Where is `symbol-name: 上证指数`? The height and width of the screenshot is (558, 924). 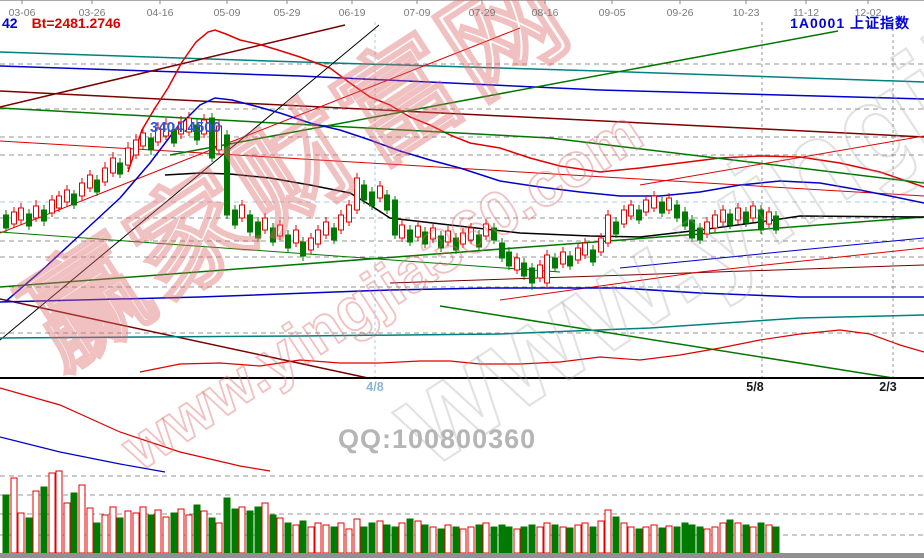
symbol-name: 上证指数 is located at coordinates (880, 23).